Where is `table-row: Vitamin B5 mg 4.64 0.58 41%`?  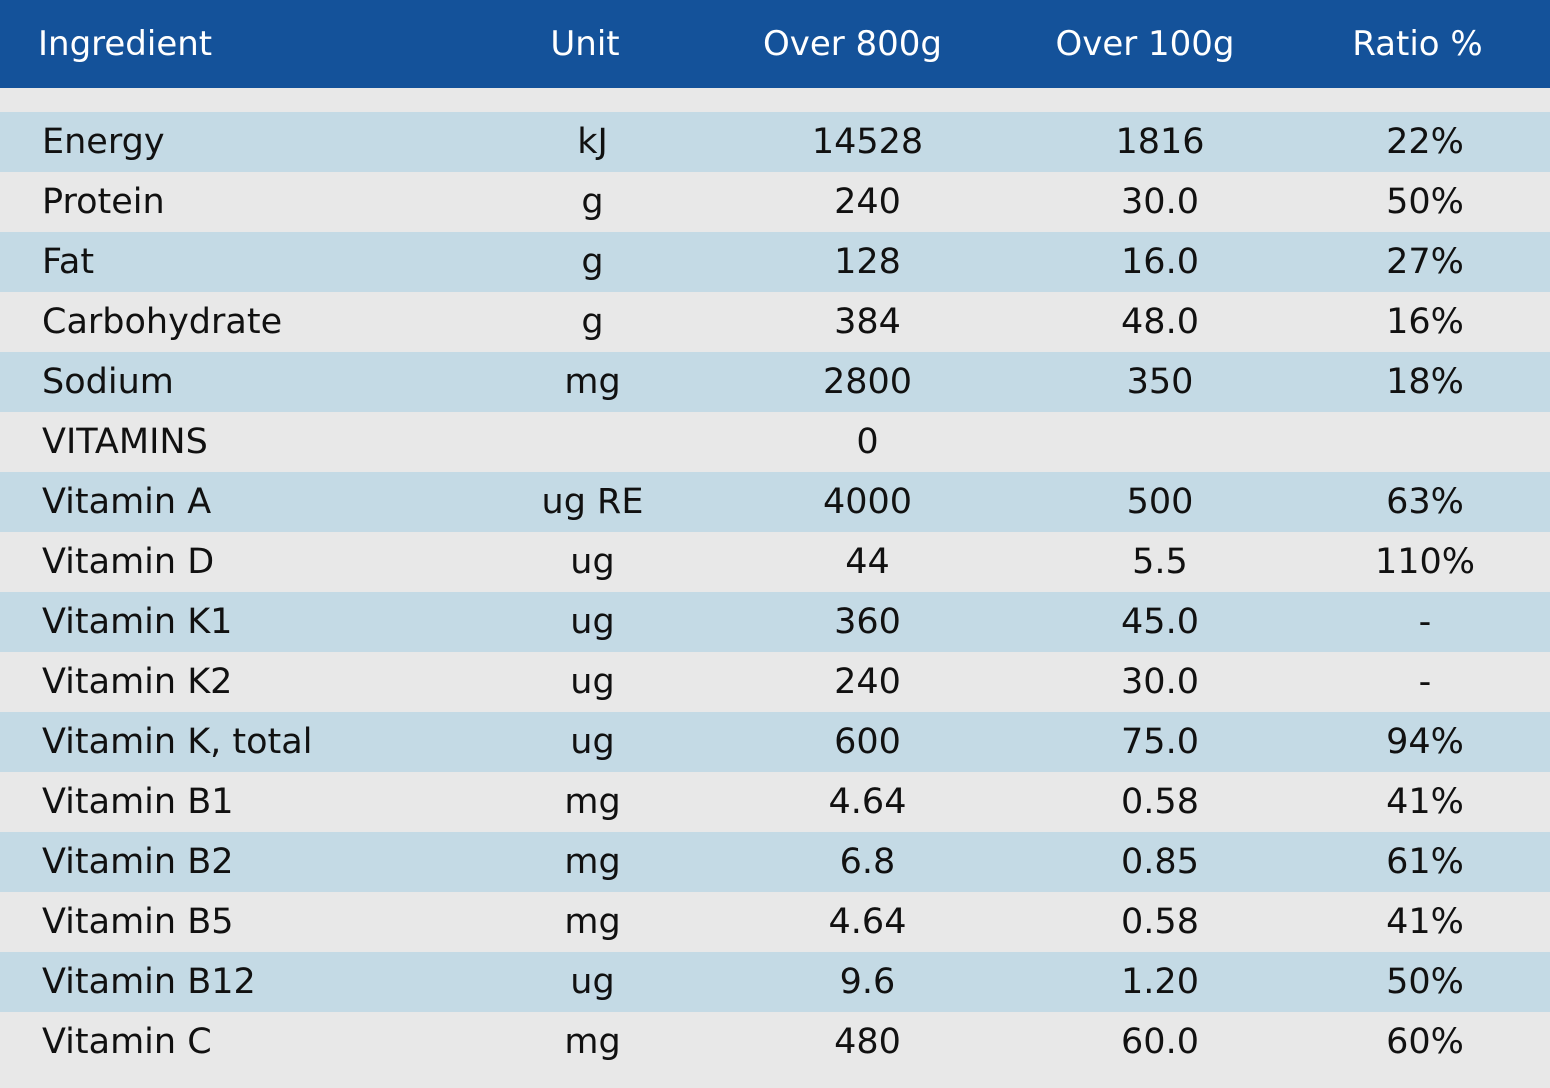
table-row: Vitamin B5 mg 4.64 0.58 41% is located at coordinates (775, 922).